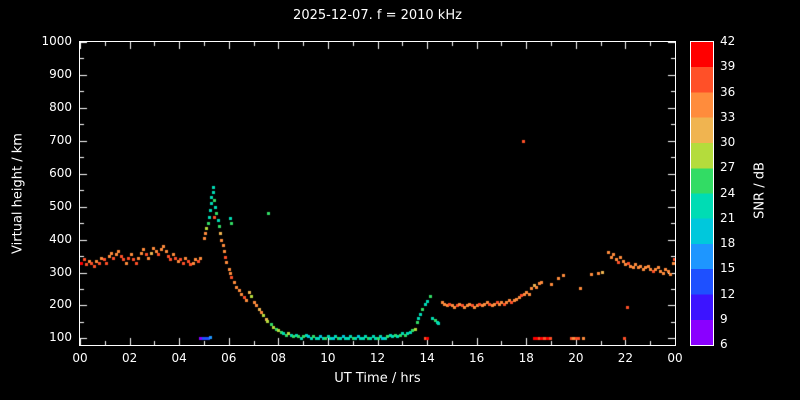 This screenshot has width=800, height=400. Describe the element at coordinates (278, 358) in the screenshot. I see `x-tick-label: 08` at that location.